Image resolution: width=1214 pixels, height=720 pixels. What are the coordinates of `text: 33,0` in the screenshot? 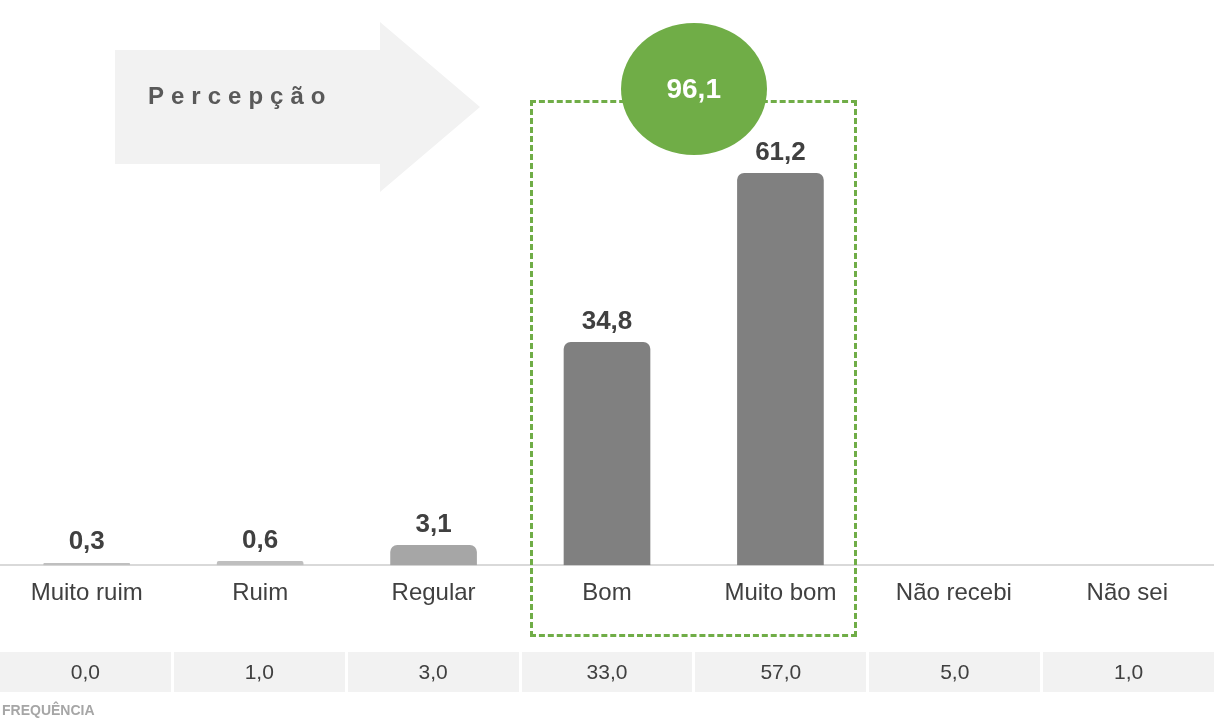 It's located at (607, 672).